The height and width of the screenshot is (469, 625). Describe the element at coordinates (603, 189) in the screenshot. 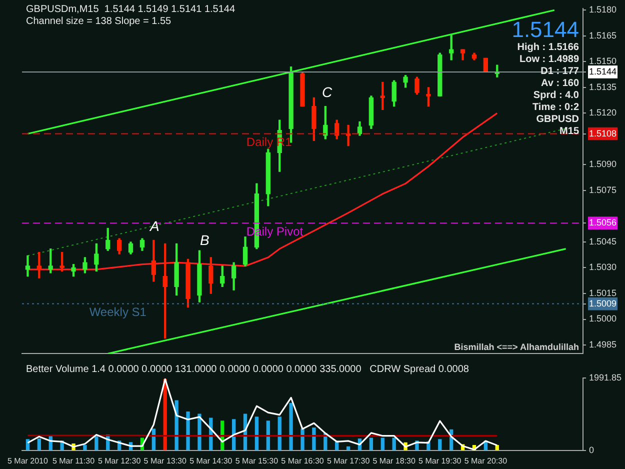

I see `y-tick-label: 1.5075` at that location.